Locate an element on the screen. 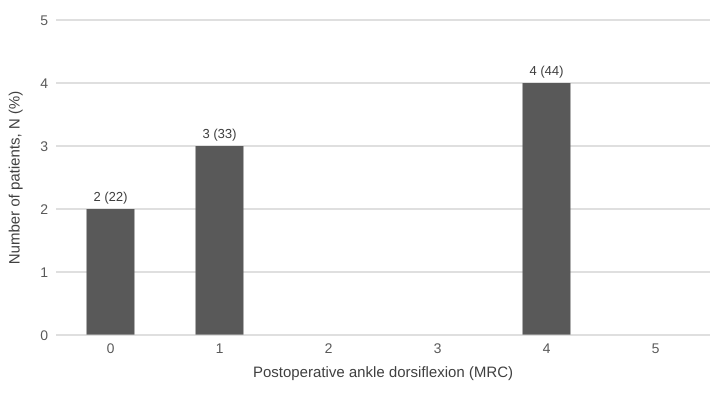 This screenshot has width=722, height=397. y-tick-label: 1 is located at coordinates (44, 272).